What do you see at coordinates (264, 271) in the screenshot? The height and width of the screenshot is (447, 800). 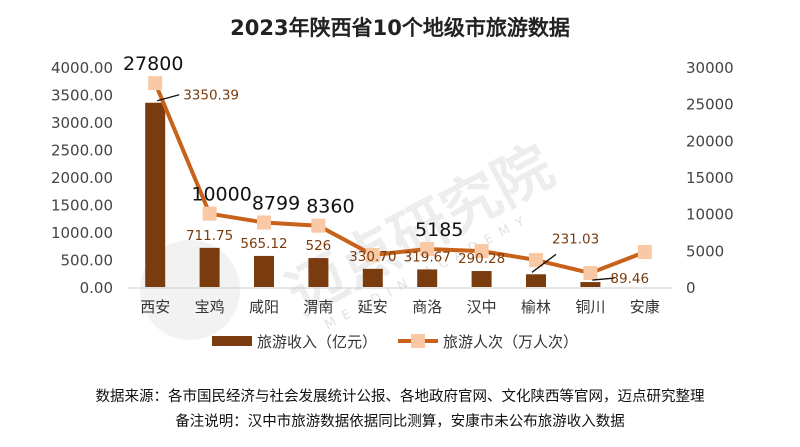 I see `bar-咸阳` at bounding box center [264, 271].